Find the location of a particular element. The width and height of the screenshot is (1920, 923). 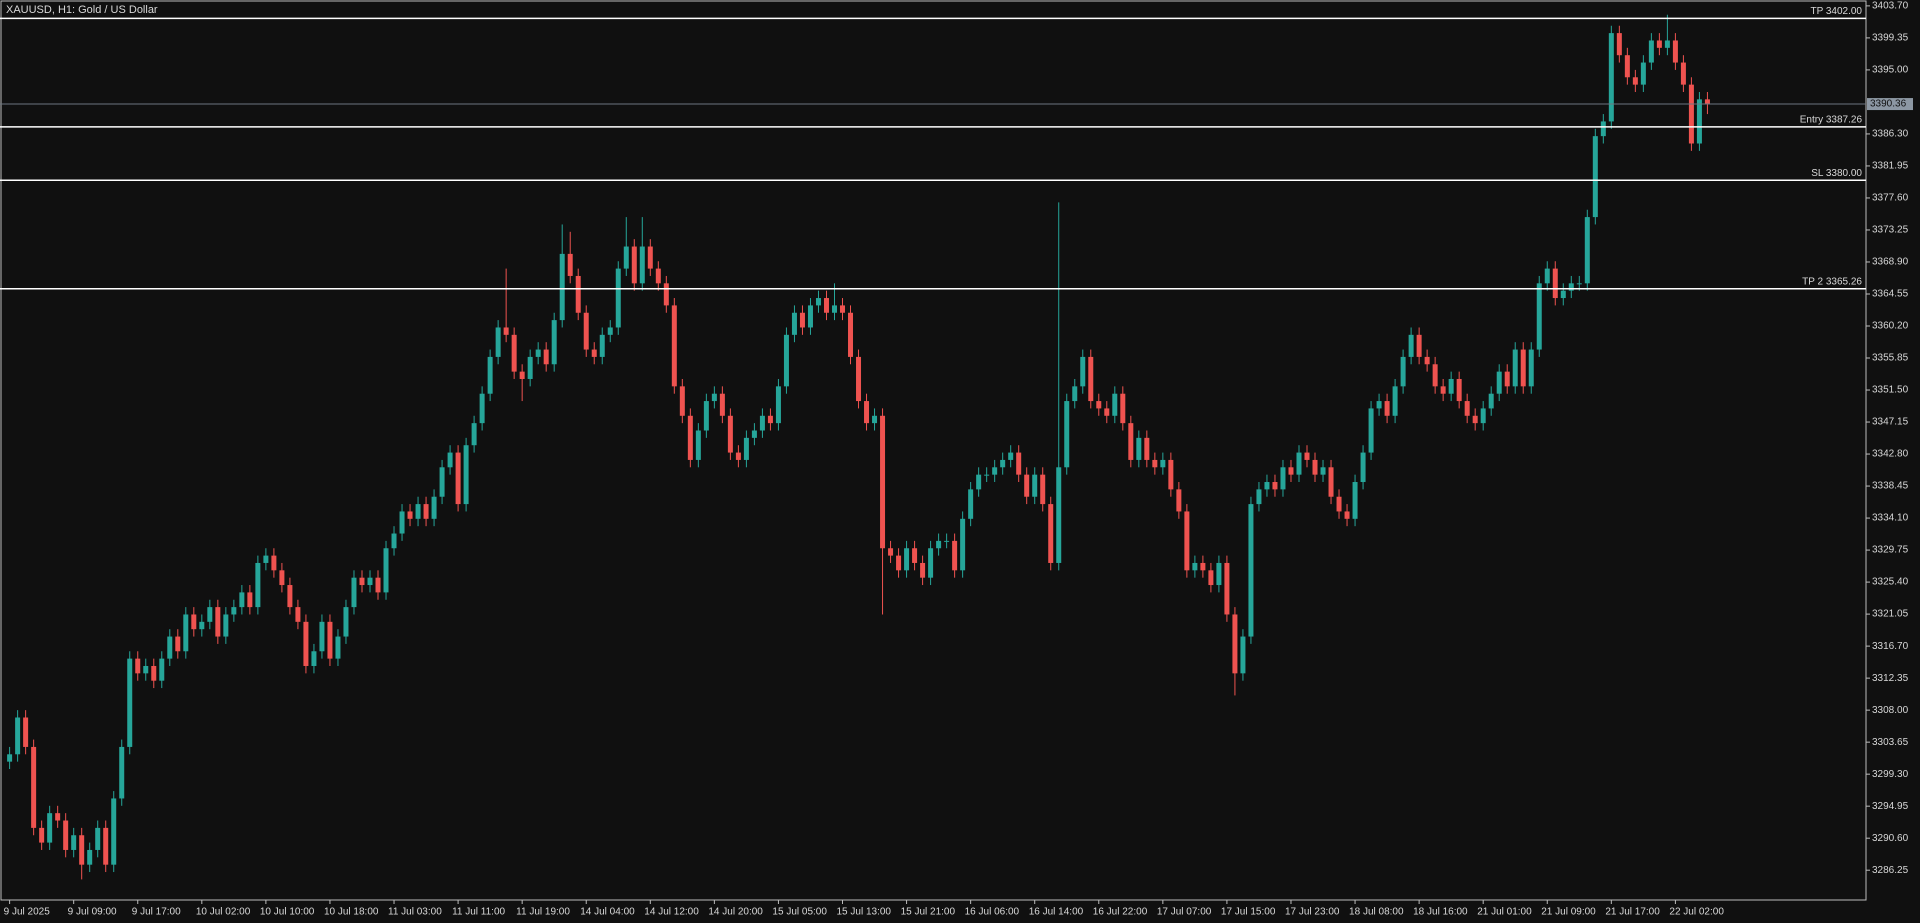

level-label: SL 3380.00 is located at coordinates (1836, 173).